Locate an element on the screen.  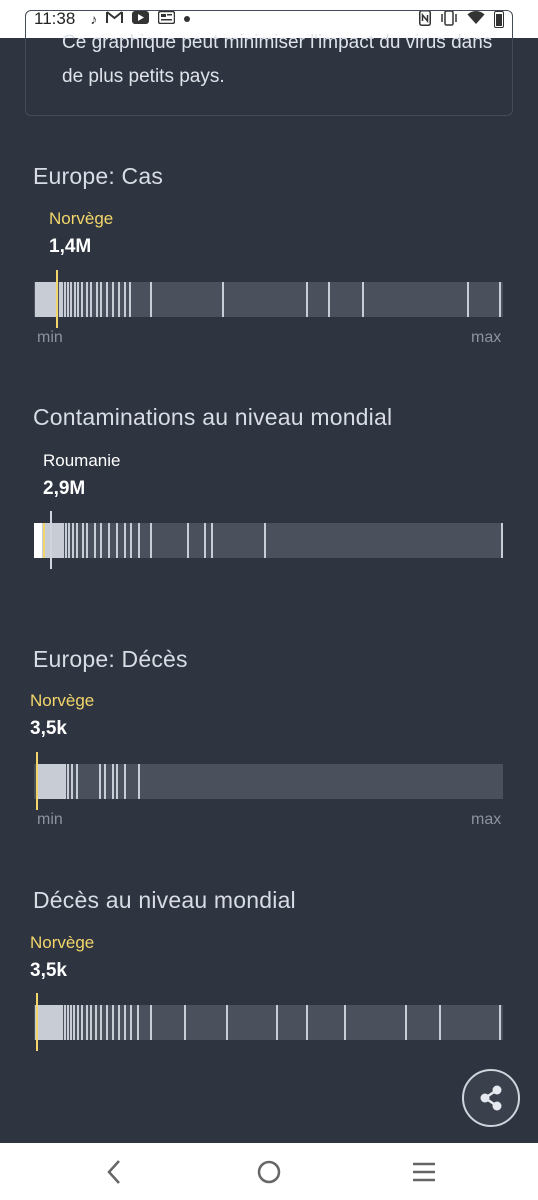
battery-icon is located at coordinates (499, 19).